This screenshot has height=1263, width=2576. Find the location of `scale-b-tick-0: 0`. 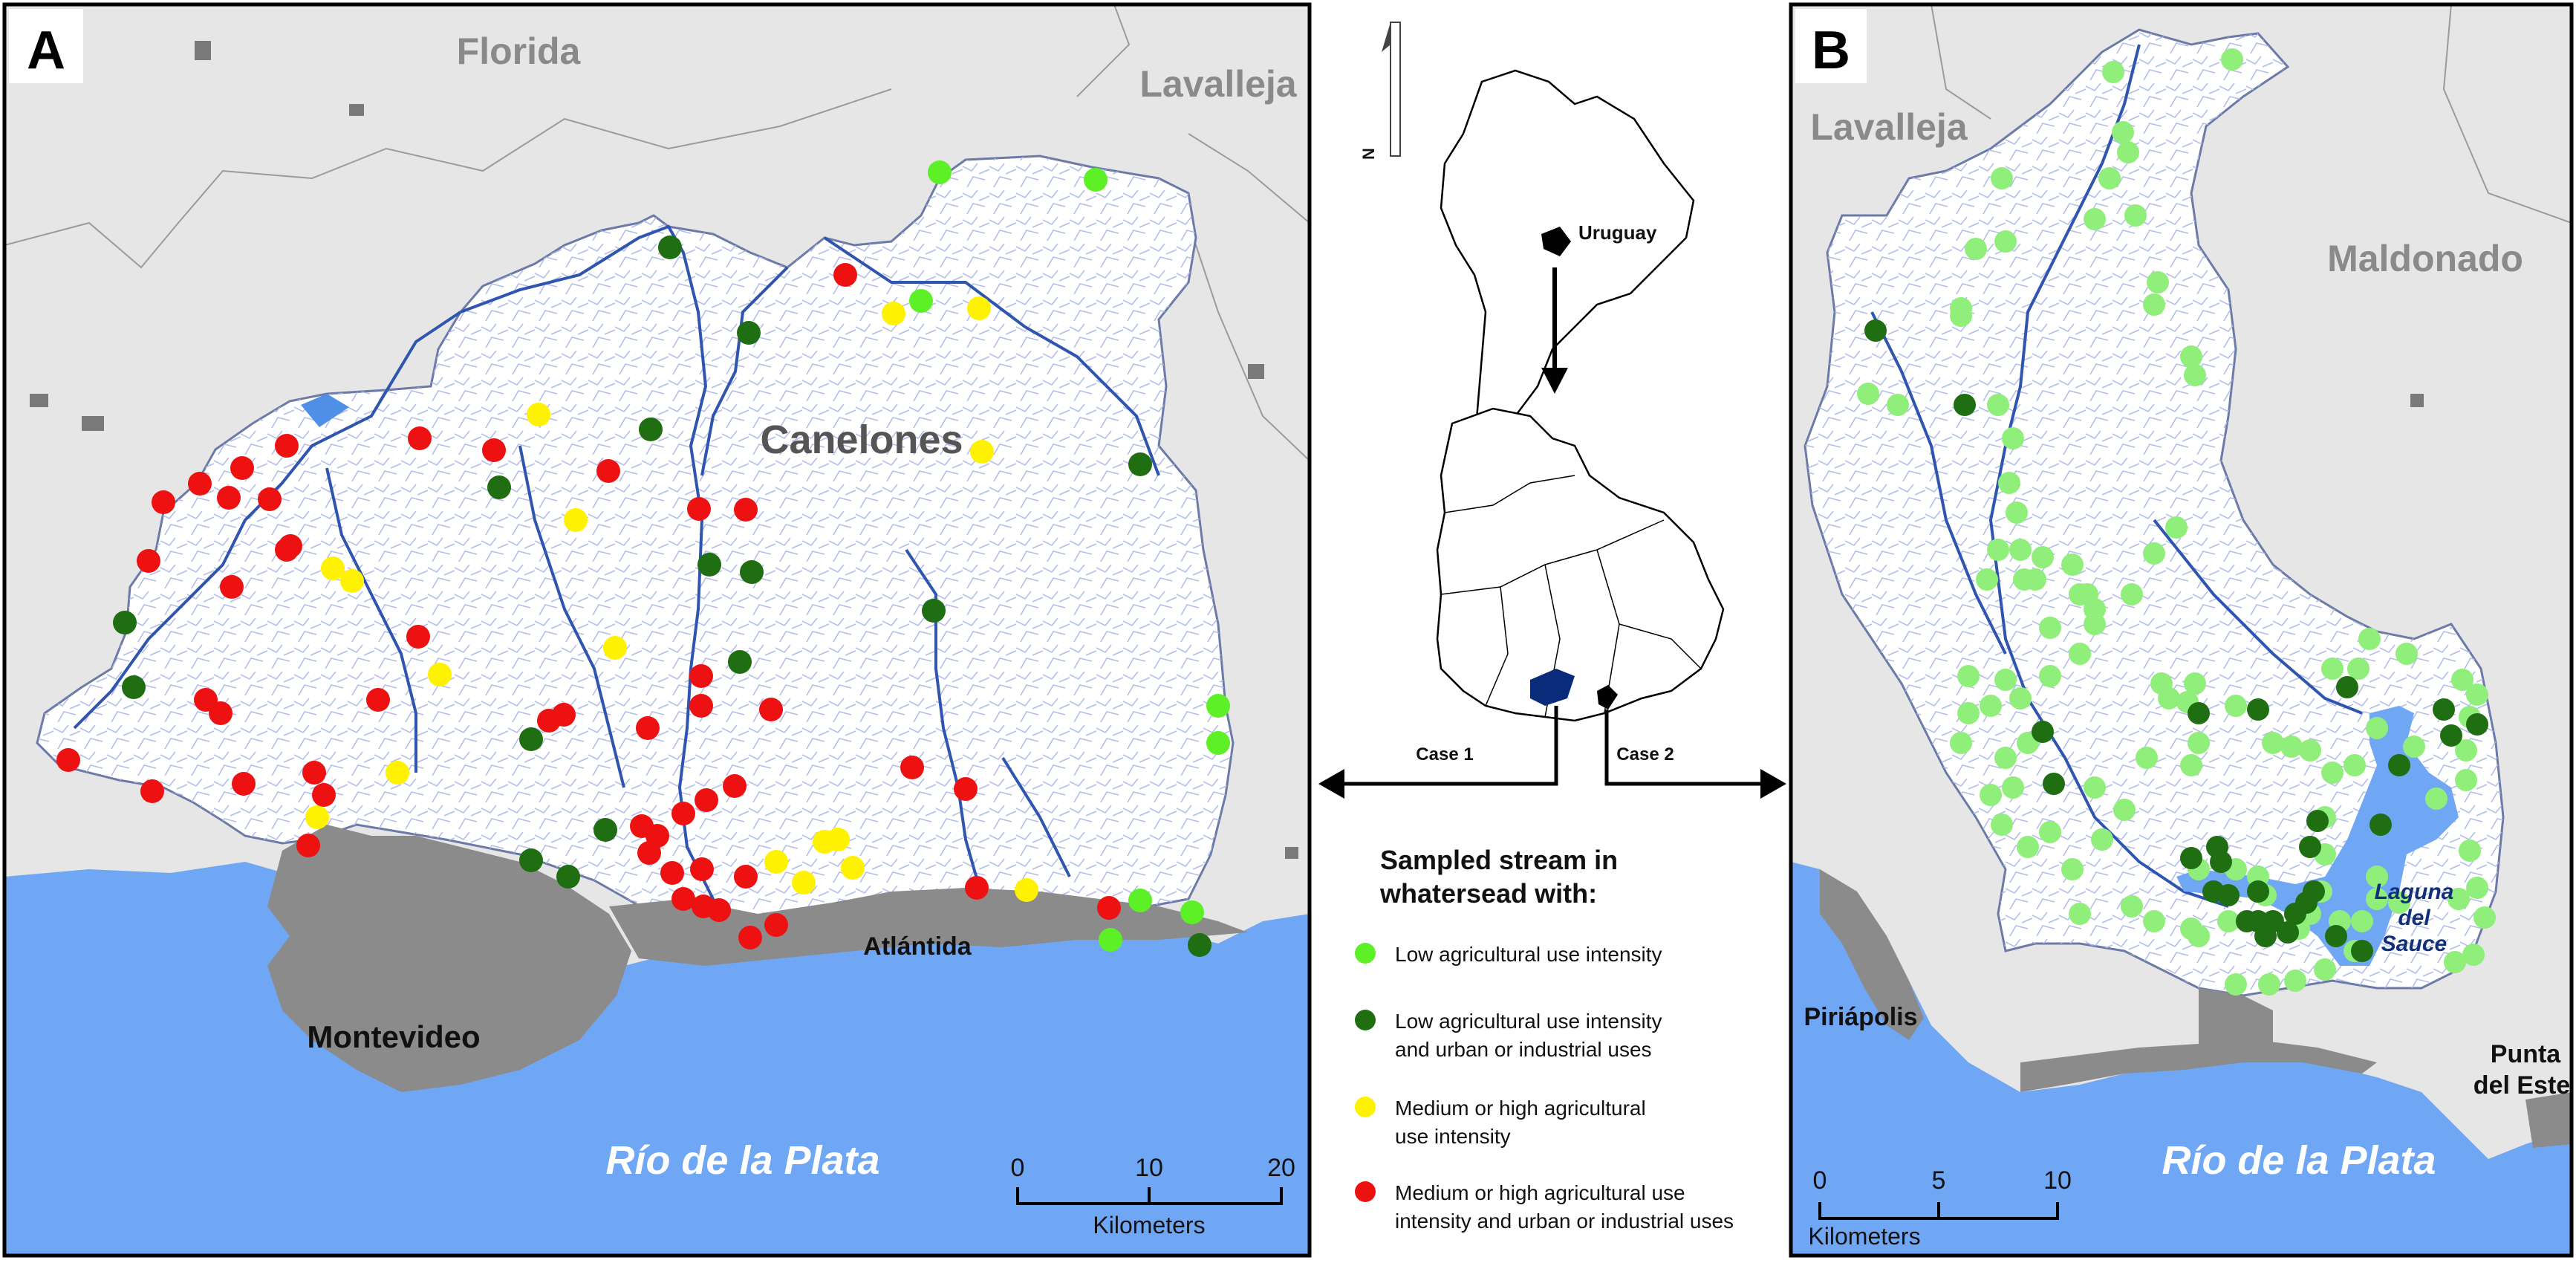

scale-b-tick-0: 0 is located at coordinates (1820, 1180).